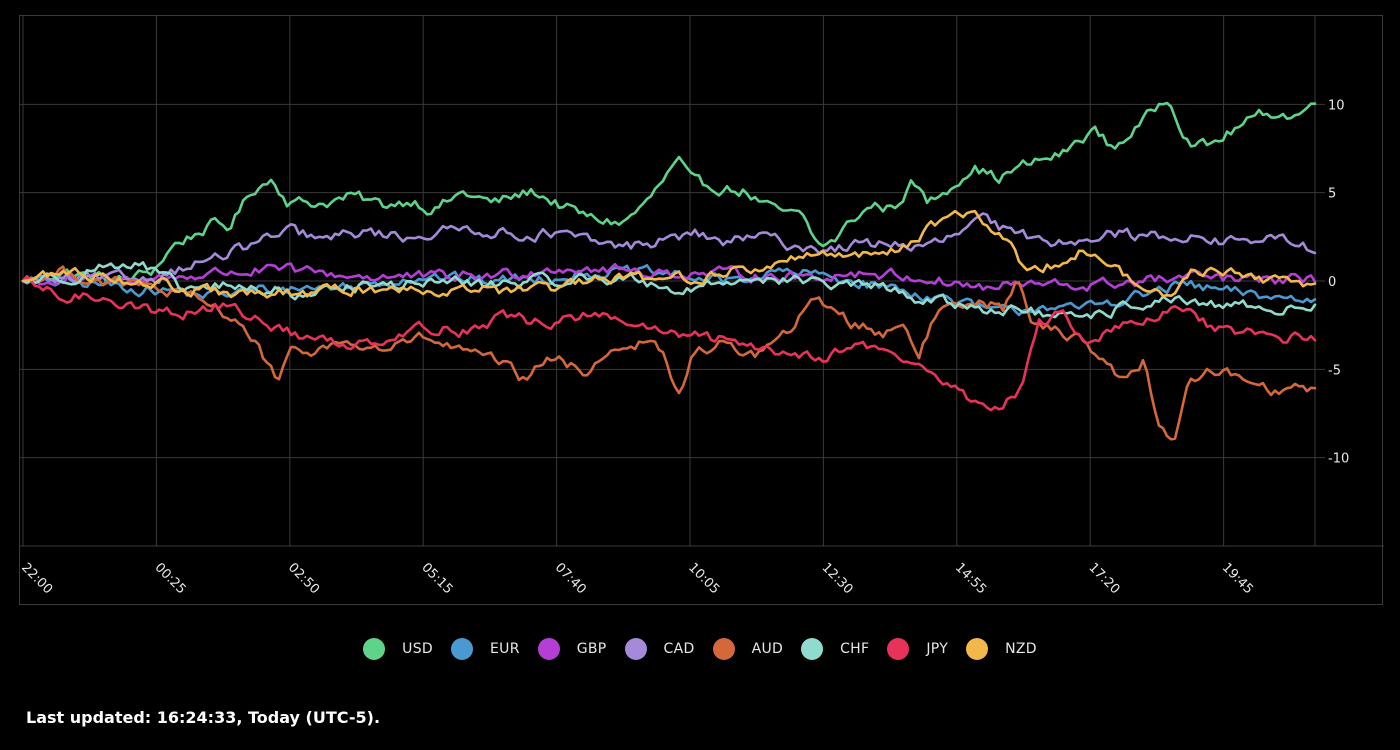  I want to click on series-line-gbp, so click(669, 277).